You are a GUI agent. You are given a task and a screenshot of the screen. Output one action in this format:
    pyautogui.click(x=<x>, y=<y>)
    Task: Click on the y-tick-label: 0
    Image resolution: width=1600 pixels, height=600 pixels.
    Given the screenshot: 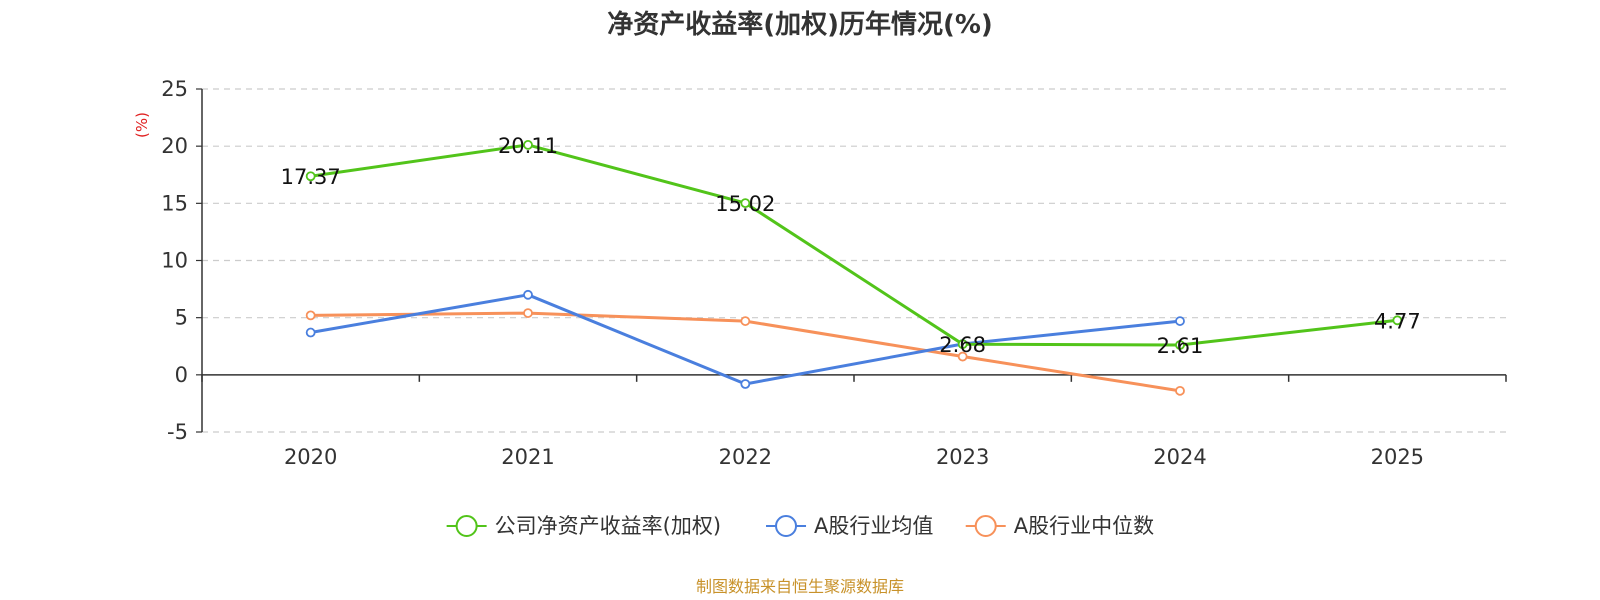 What is the action you would take?
    pyautogui.click(x=181, y=375)
    